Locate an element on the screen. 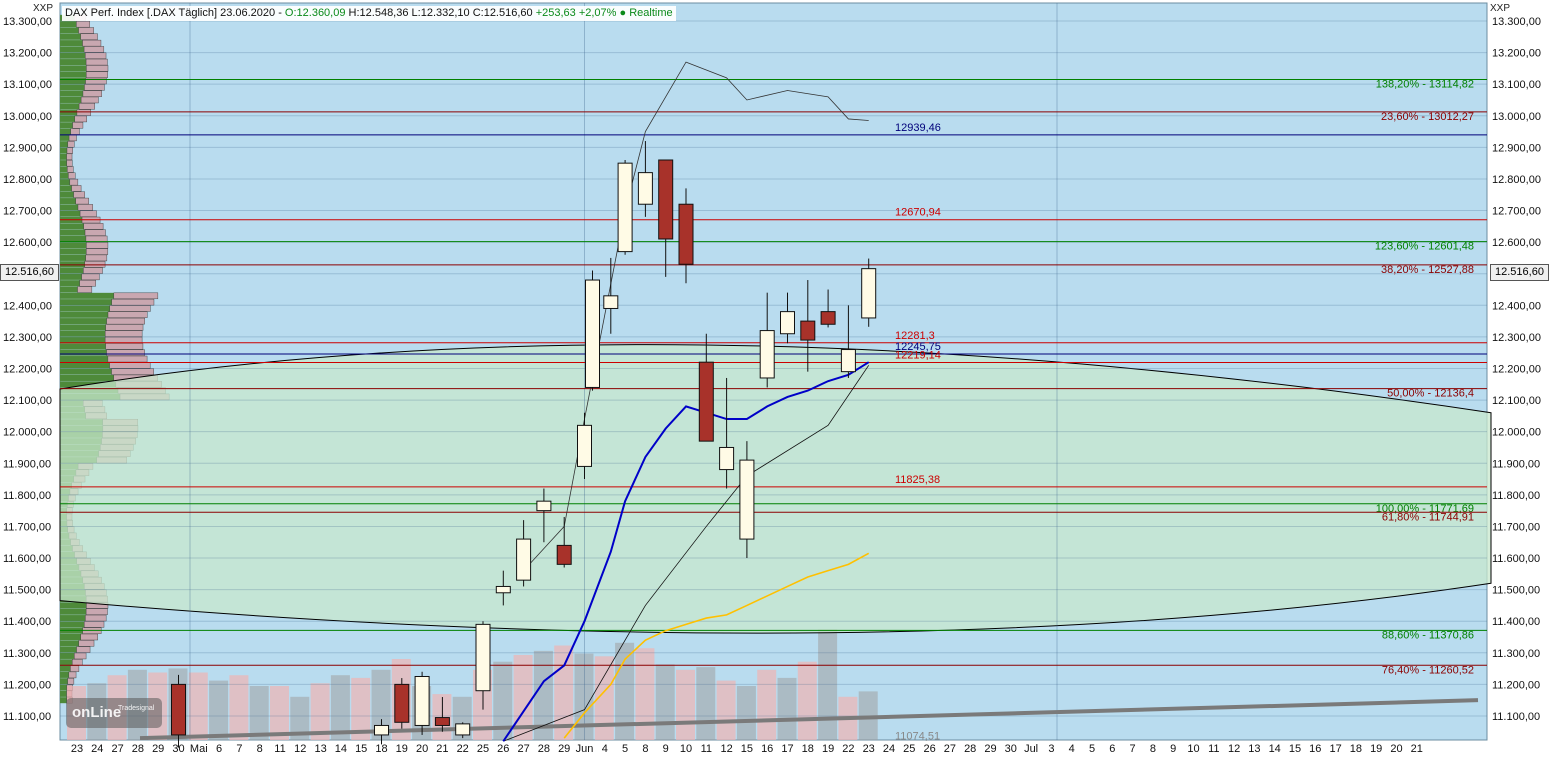 Image resolution: width=1560 pixels, height=760 pixels. x-tick-label: 25 is located at coordinates (909, 749).